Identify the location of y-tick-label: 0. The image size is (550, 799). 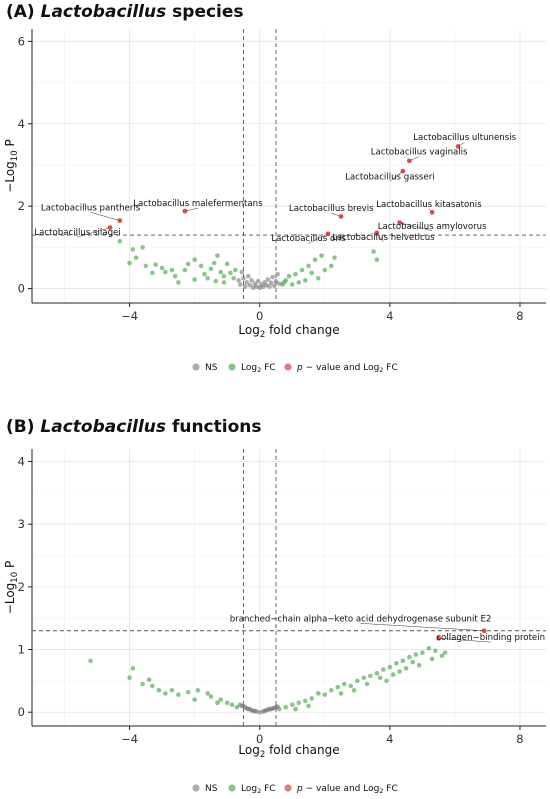
(21, 289).